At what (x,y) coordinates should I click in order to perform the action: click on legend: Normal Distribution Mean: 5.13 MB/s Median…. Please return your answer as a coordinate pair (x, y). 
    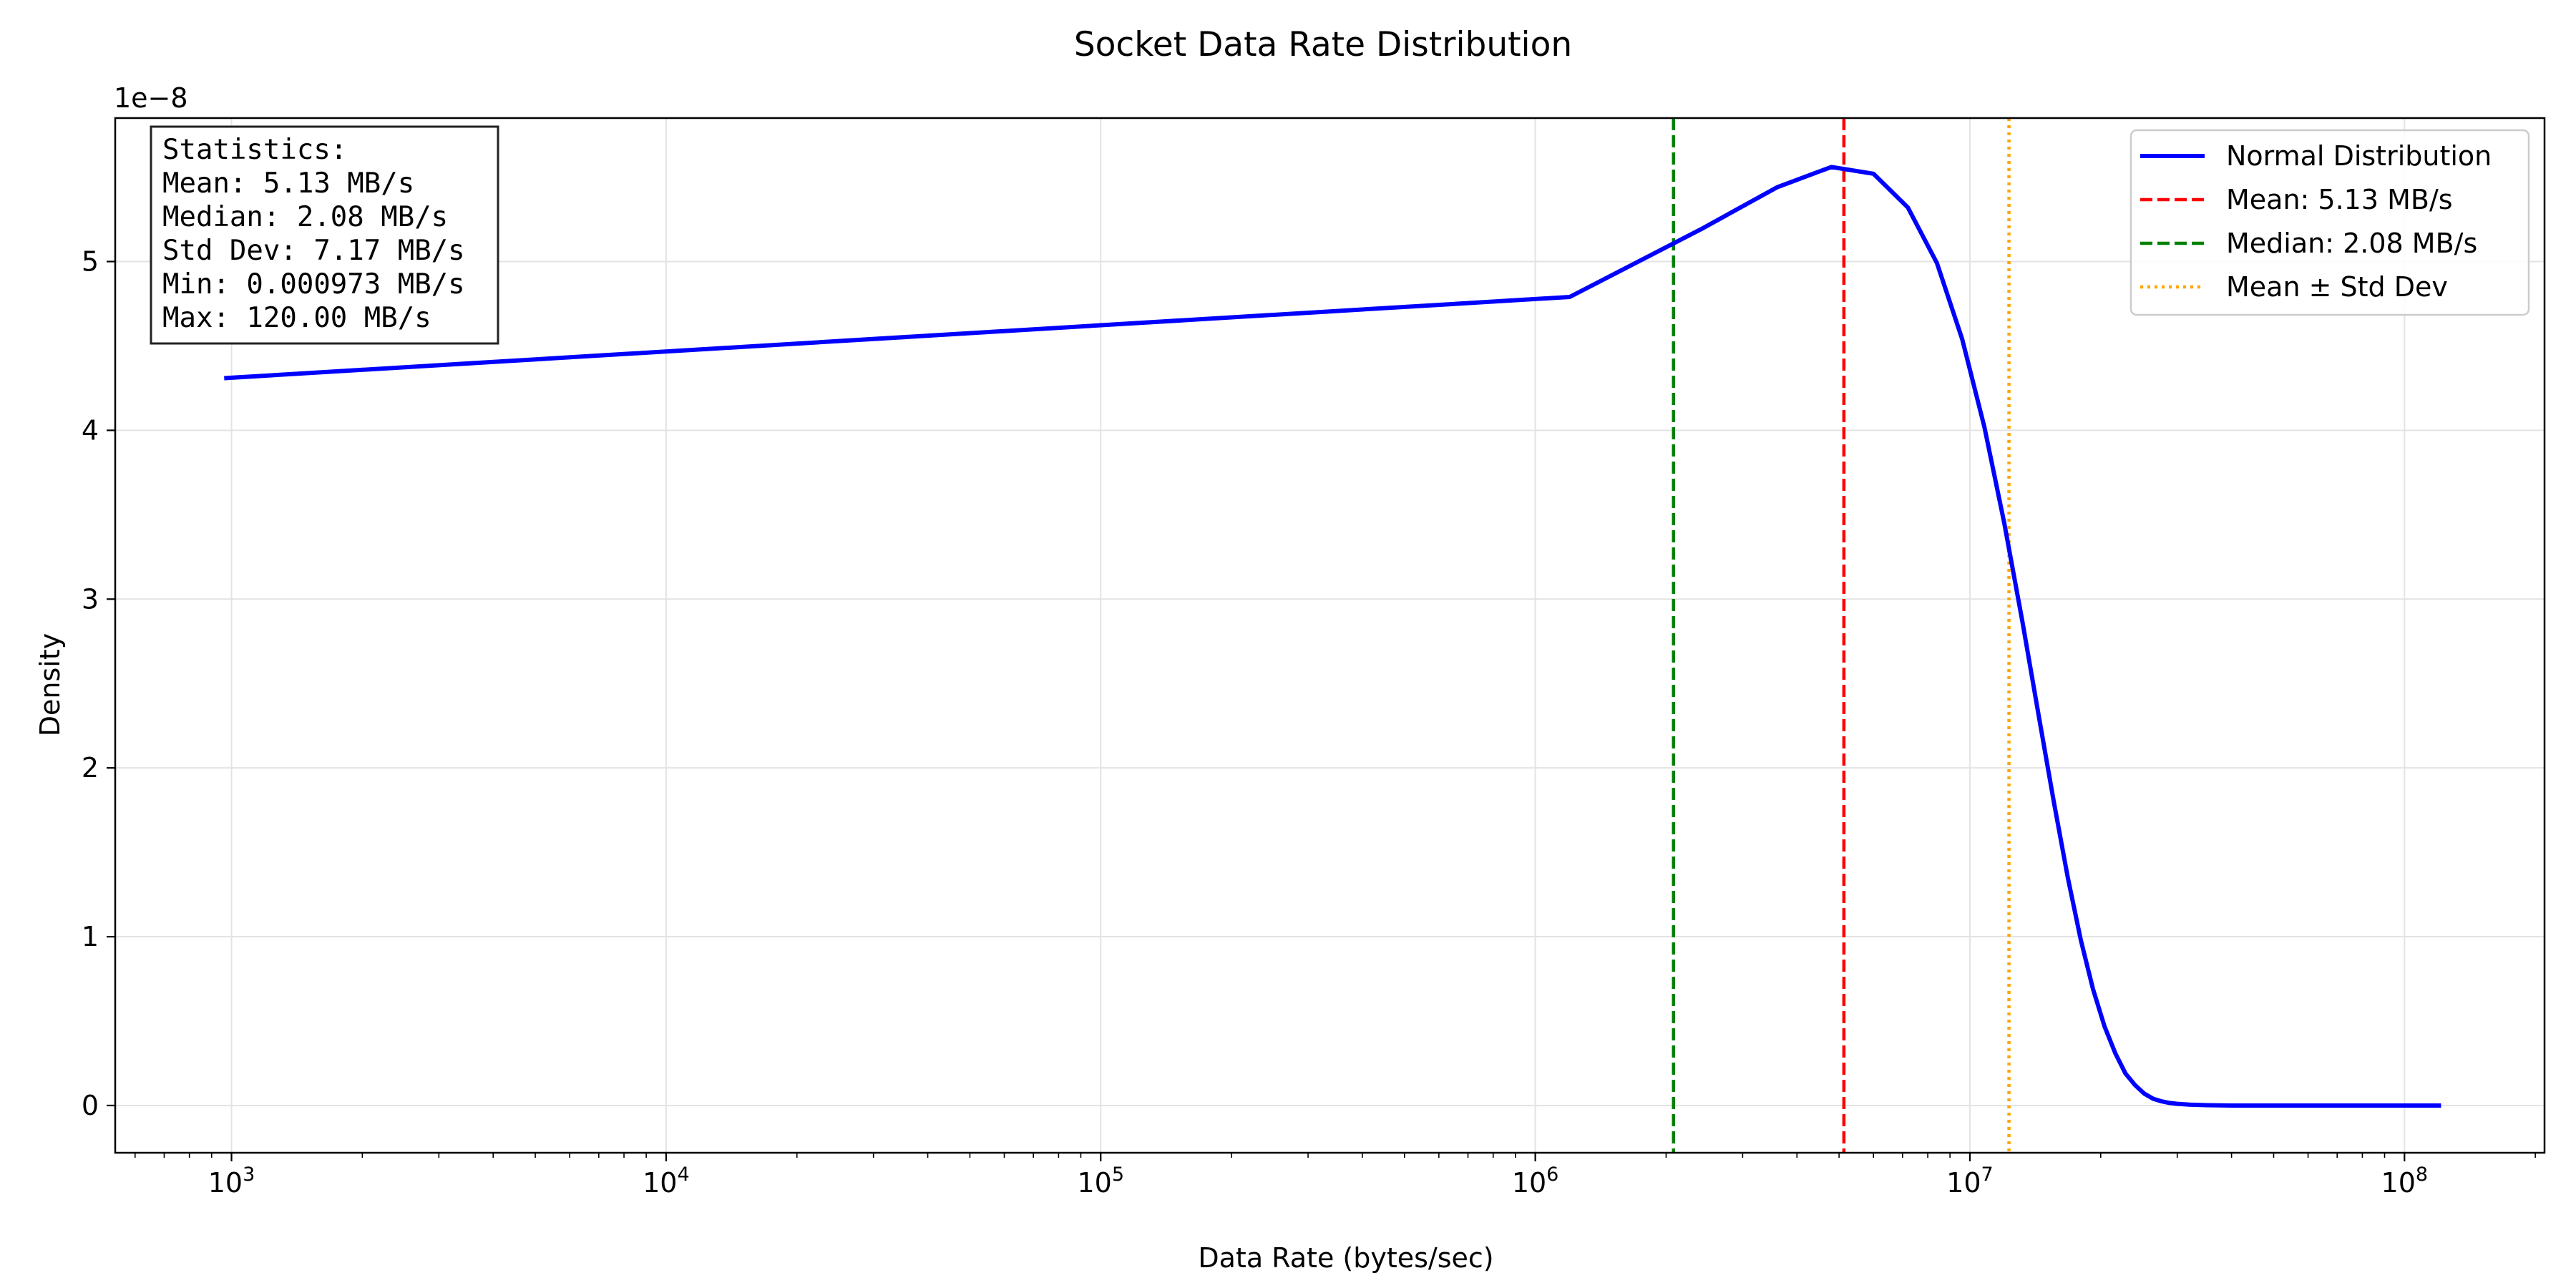
    Looking at the image, I should click on (2329, 222).